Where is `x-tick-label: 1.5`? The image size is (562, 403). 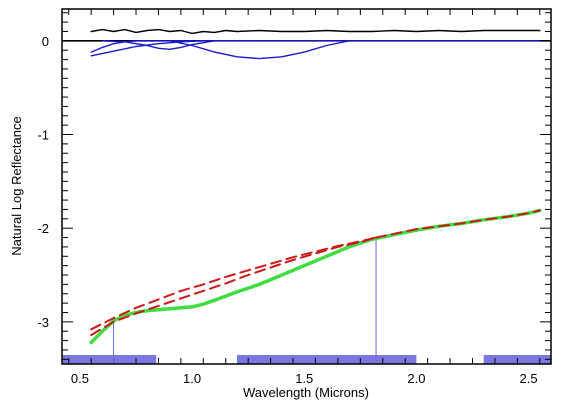
x-tick-label: 1.5 is located at coordinates (304, 378).